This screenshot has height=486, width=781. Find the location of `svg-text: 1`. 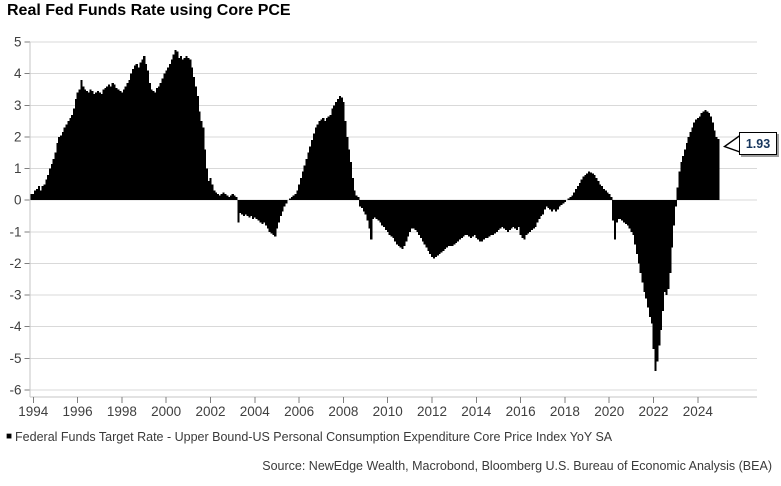

svg-text: 1 is located at coordinates (18, 168).